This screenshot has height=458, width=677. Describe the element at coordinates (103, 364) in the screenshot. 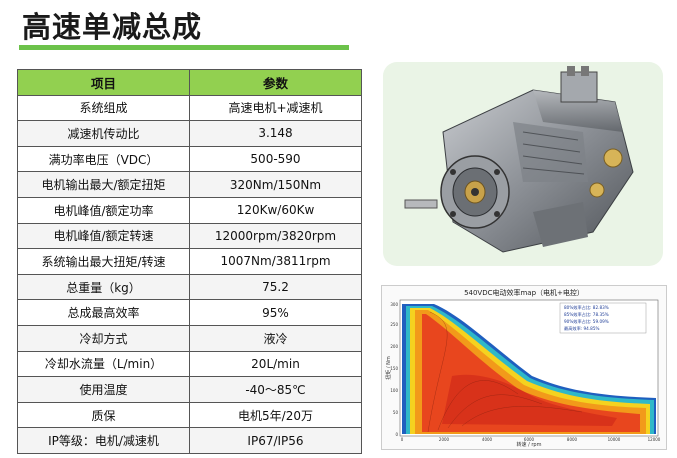

I see `row-label: 冷却水流量（L/min）` at that location.